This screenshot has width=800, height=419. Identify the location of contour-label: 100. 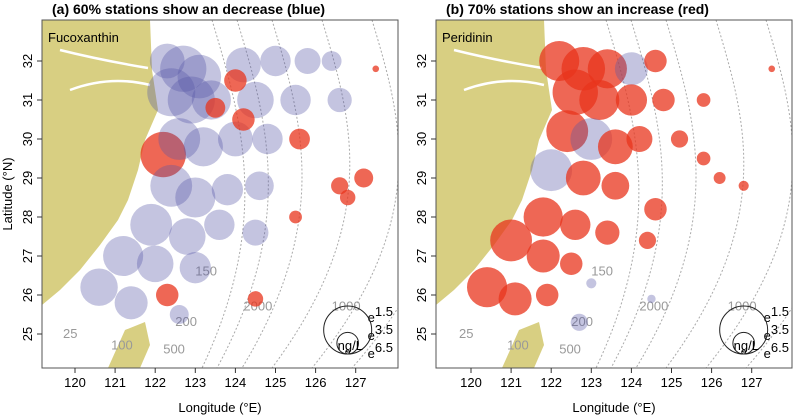
(122, 345).